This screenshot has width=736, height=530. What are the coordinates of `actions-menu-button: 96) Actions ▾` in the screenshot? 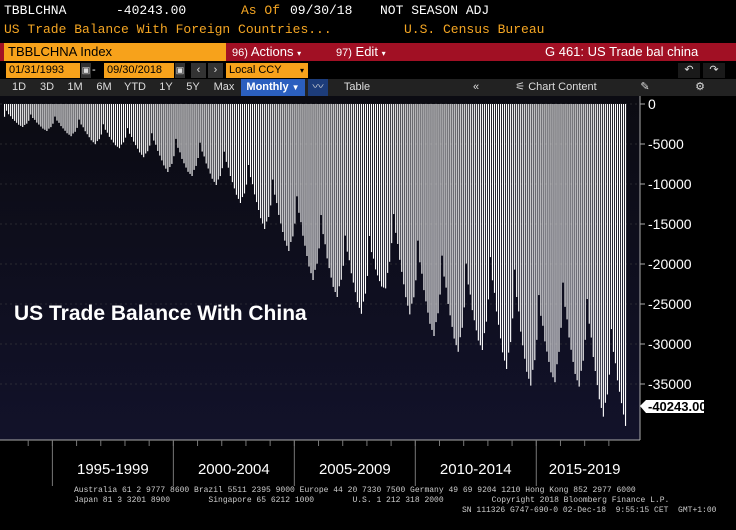 It's located at (276, 52).